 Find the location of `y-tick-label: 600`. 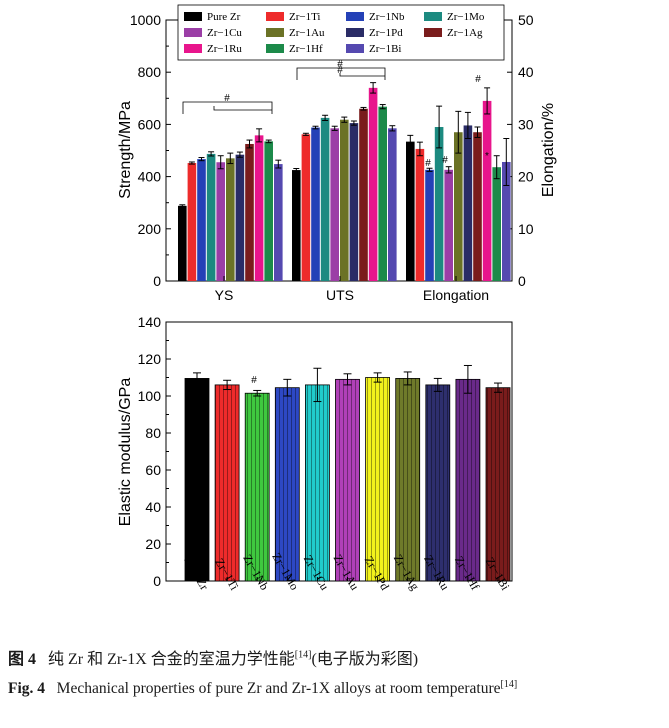

y-tick-label: 600 is located at coordinates (150, 124).